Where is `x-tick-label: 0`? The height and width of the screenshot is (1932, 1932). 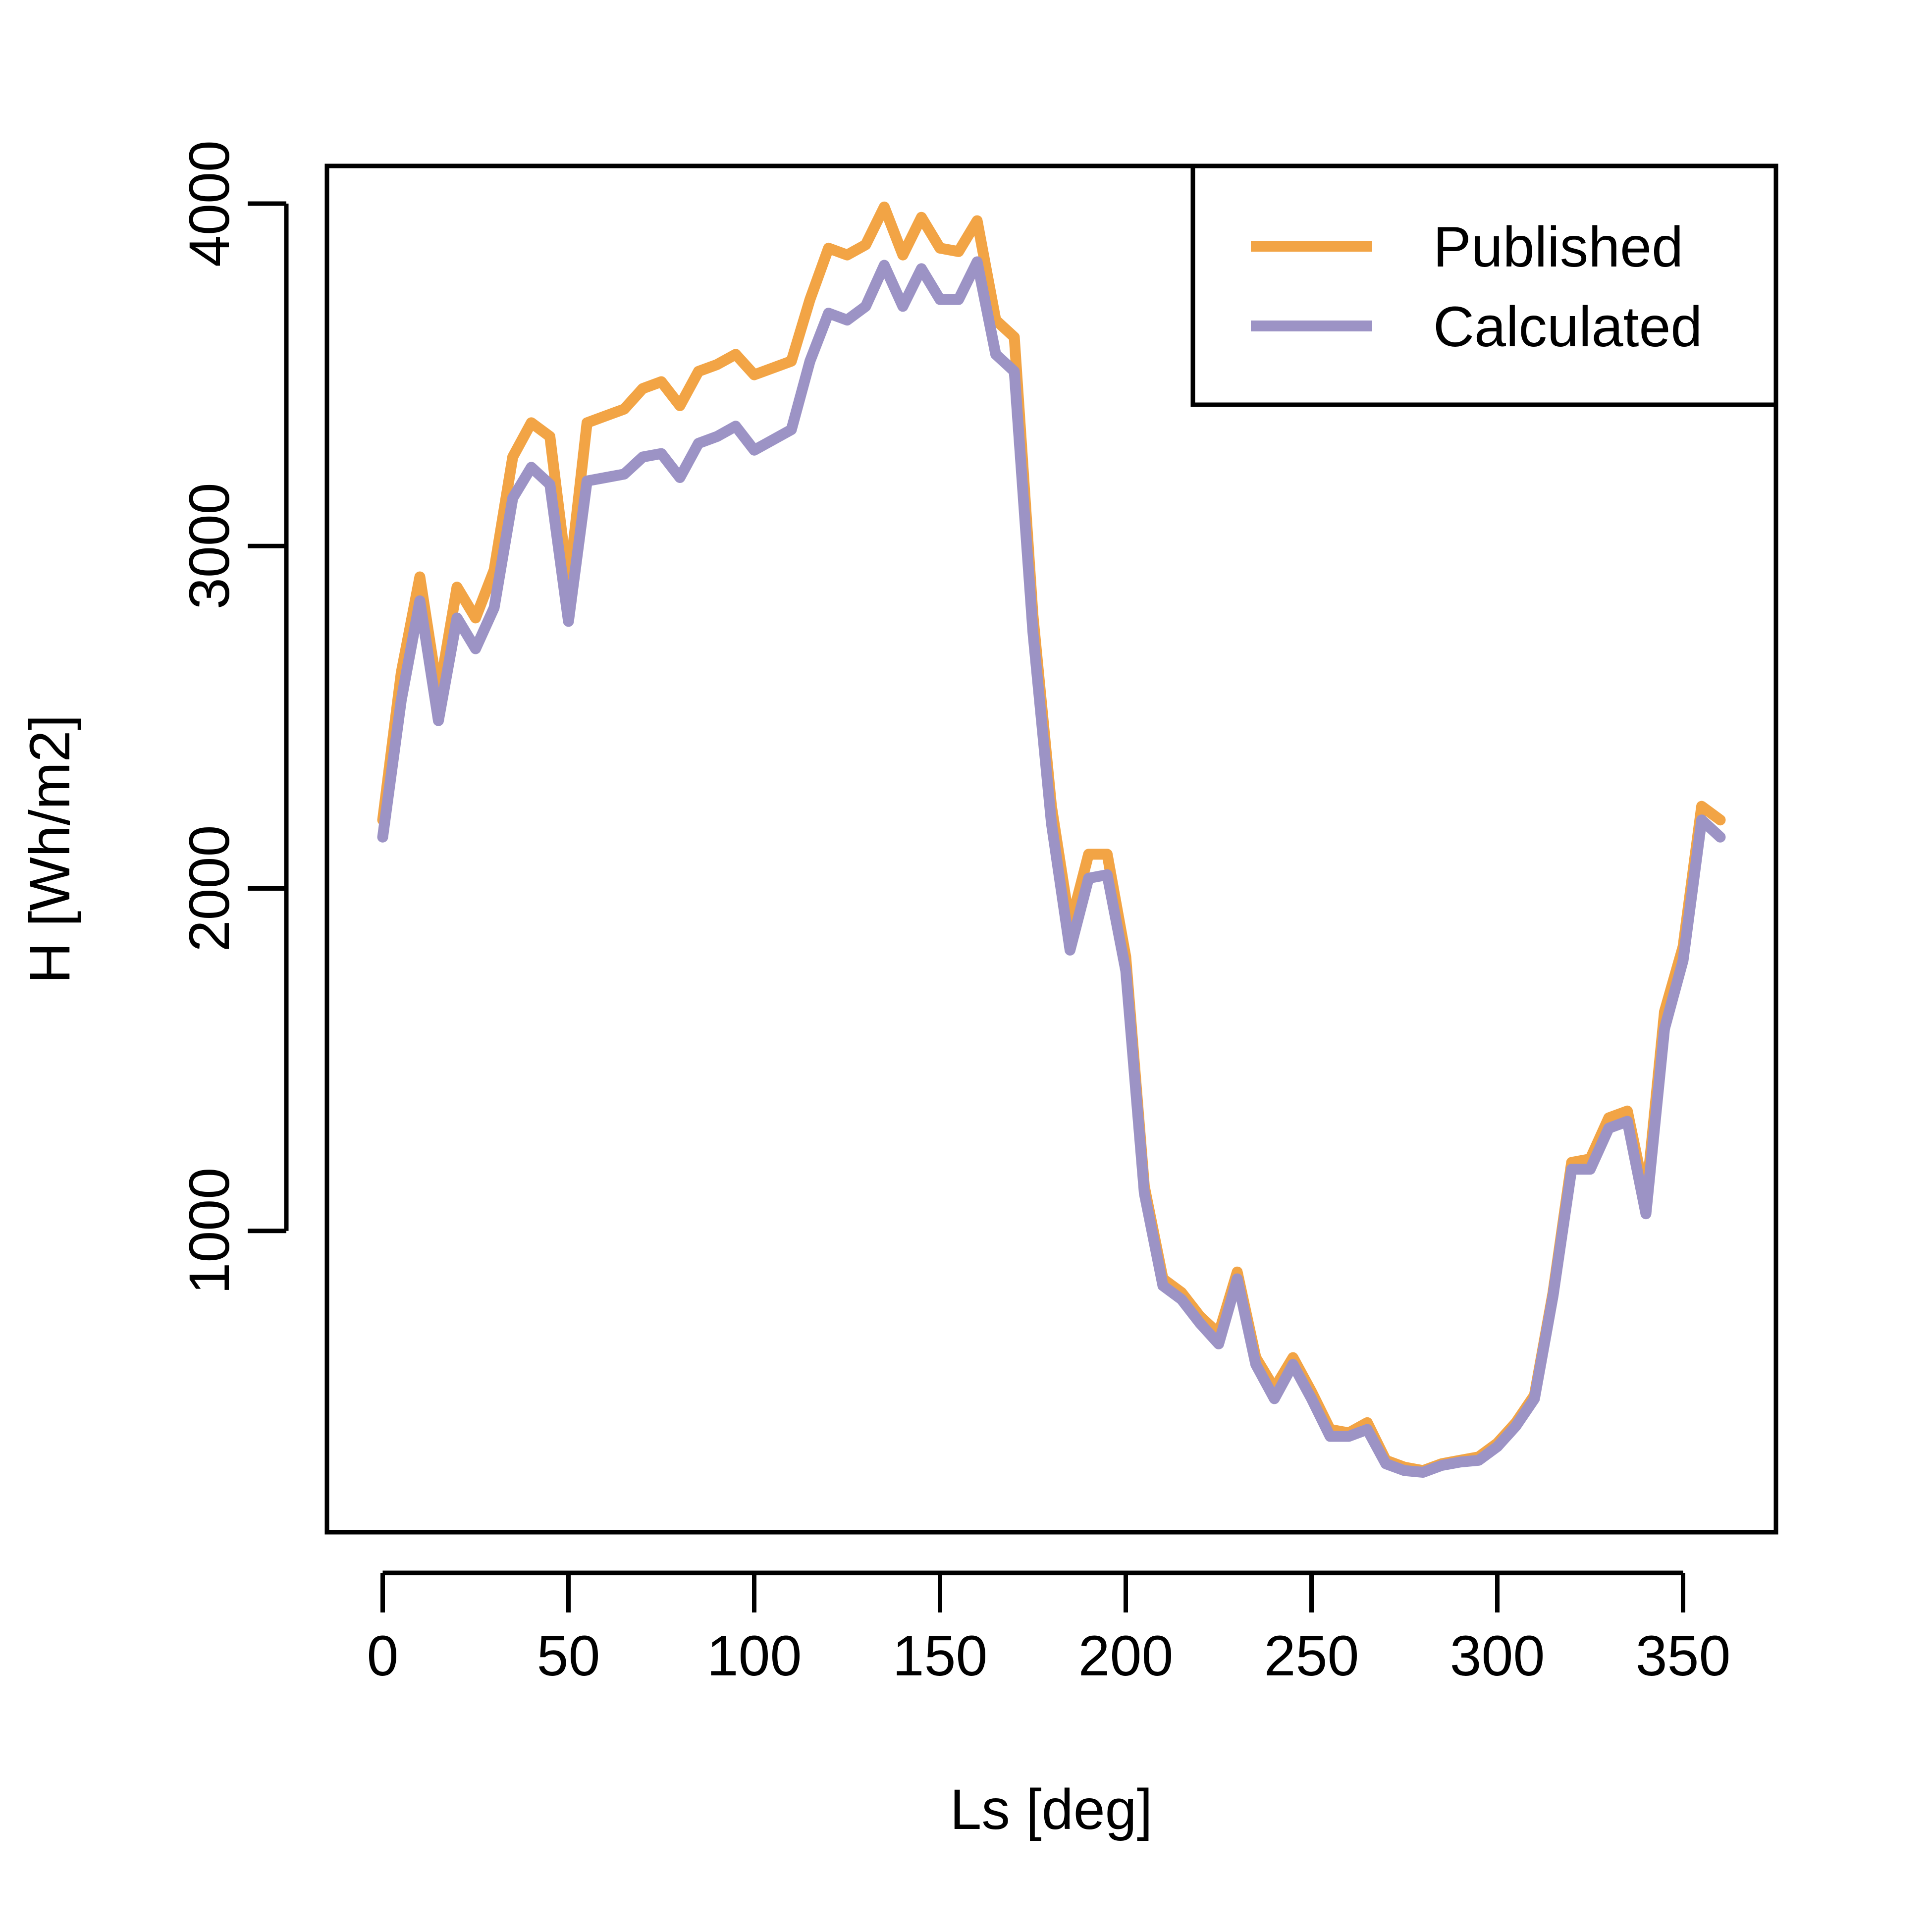 x-tick-label: 0 is located at coordinates (383, 1656).